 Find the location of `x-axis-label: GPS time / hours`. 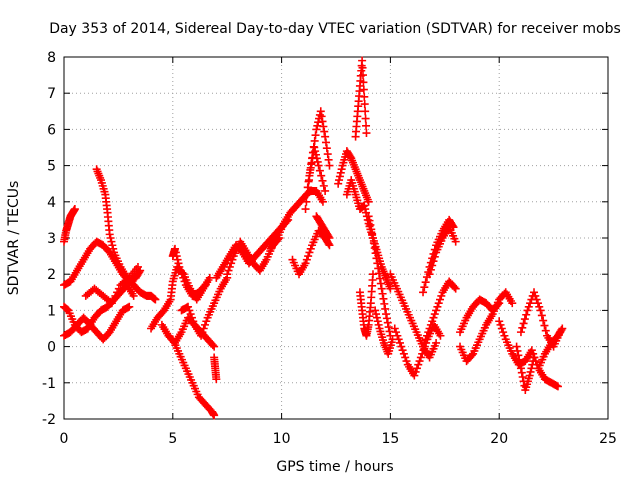

x-axis-label: GPS time / hours is located at coordinates (334, 467).